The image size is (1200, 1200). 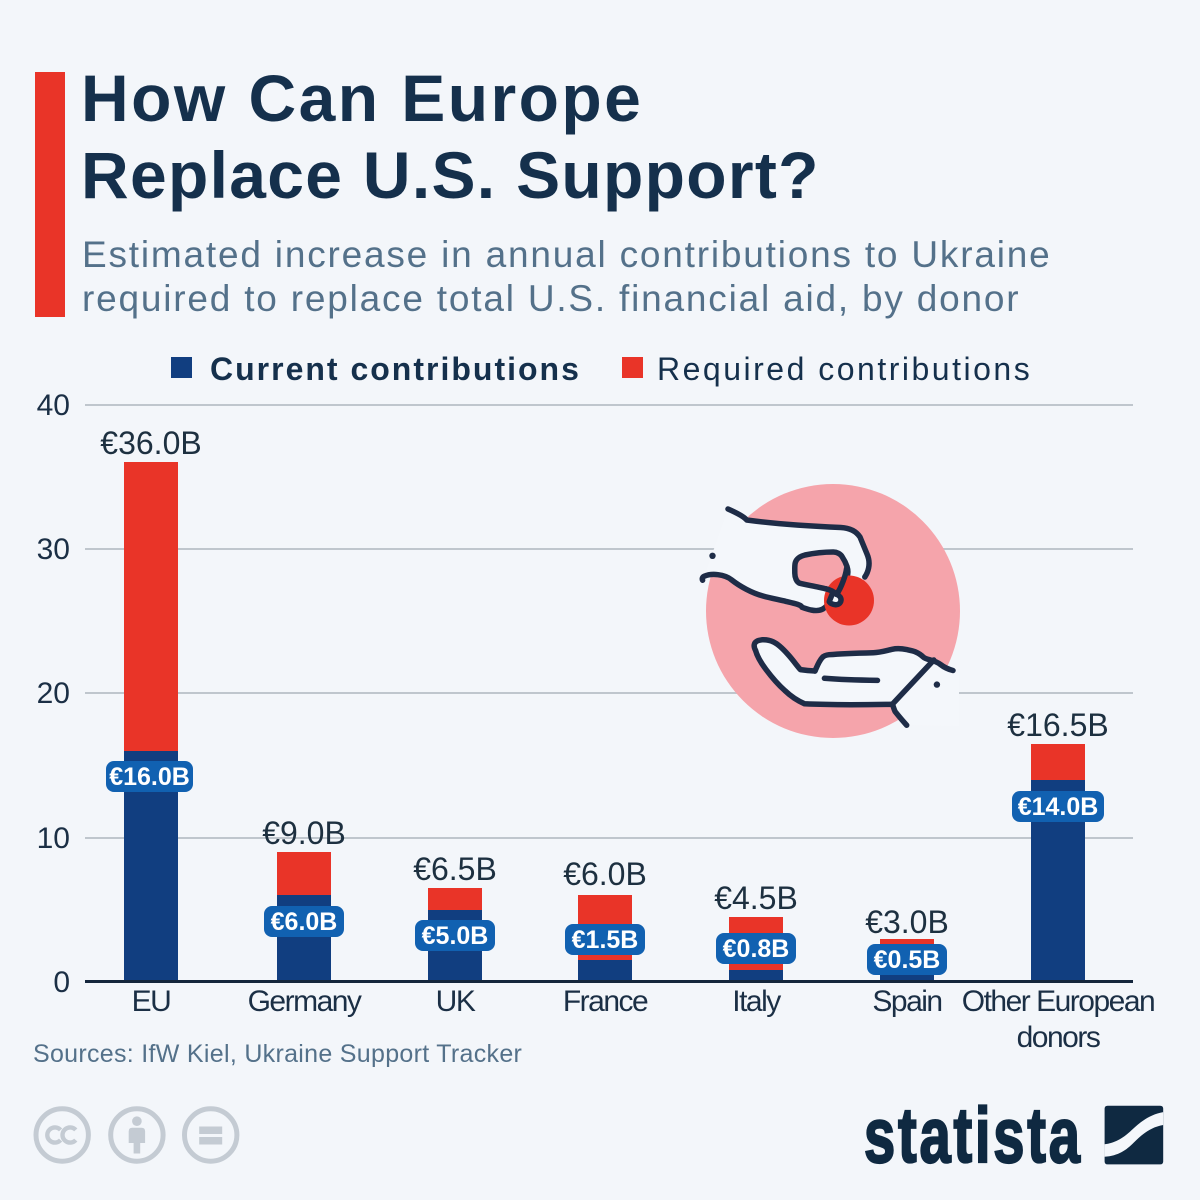 What do you see at coordinates (972, 1133) in the screenshot?
I see `svg-text: statista` at bounding box center [972, 1133].